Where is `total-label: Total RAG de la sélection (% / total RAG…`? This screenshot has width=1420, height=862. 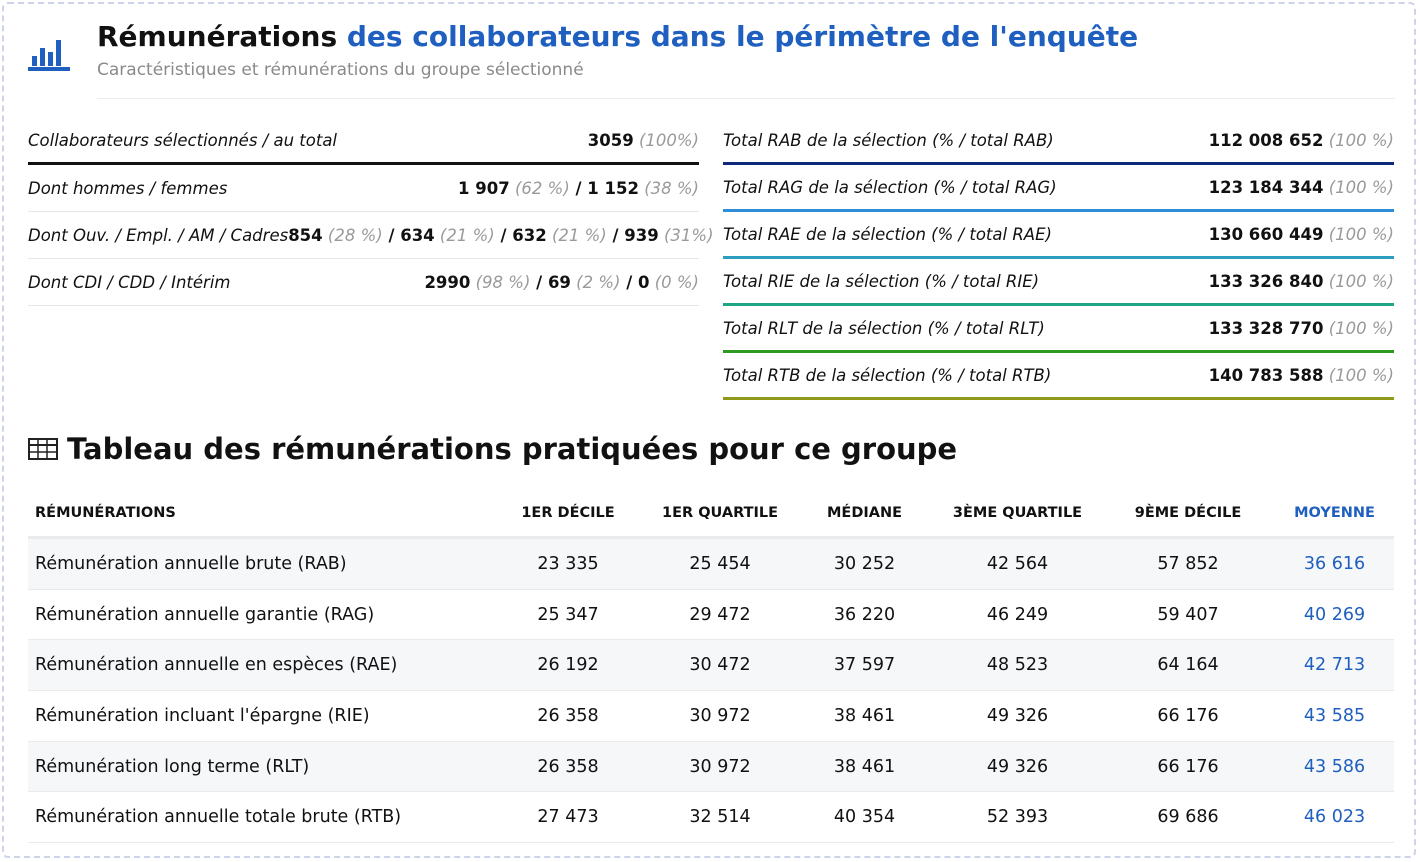
total-label: Total RAG de la sélection (% / total RAG… is located at coordinates (890, 187).